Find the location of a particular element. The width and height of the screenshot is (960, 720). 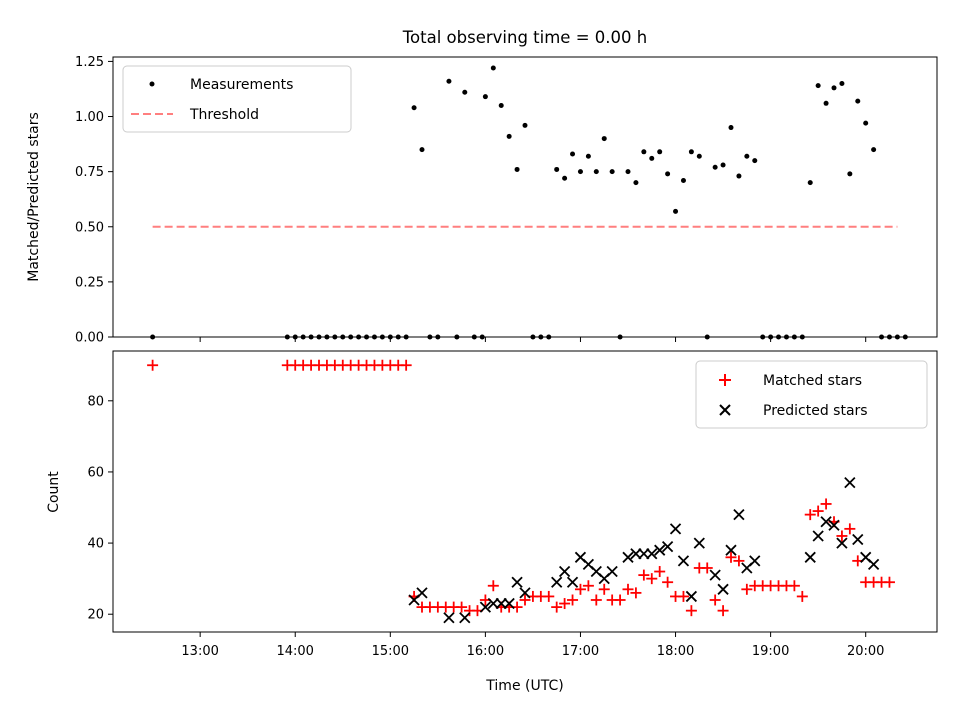

x-tick-label: 20:00 is located at coordinates (865, 651).